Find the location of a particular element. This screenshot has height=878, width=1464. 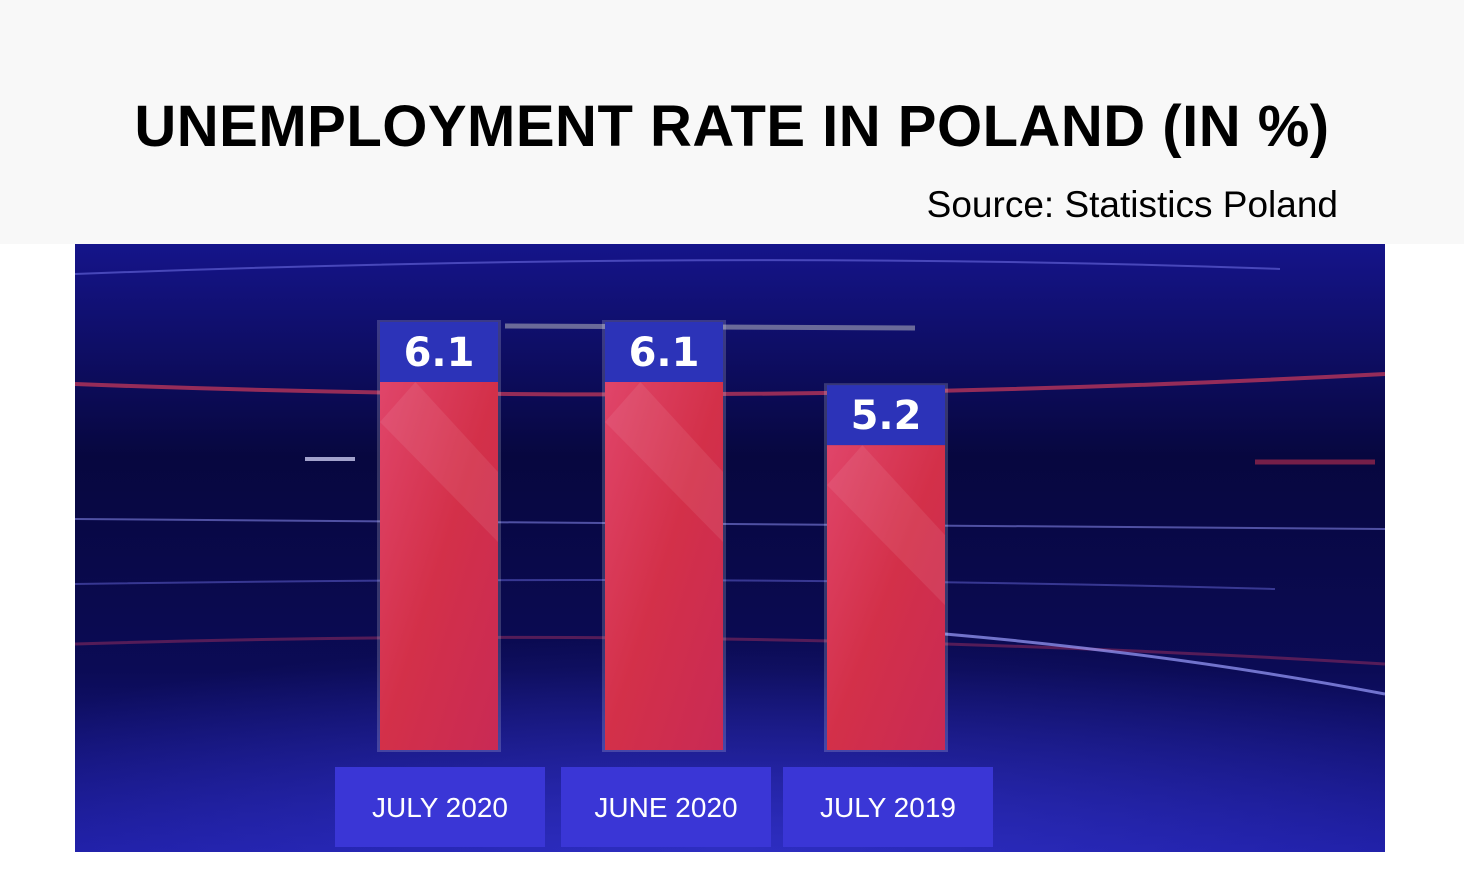

category-label: JULY 2019 is located at coordinates (888, 807).